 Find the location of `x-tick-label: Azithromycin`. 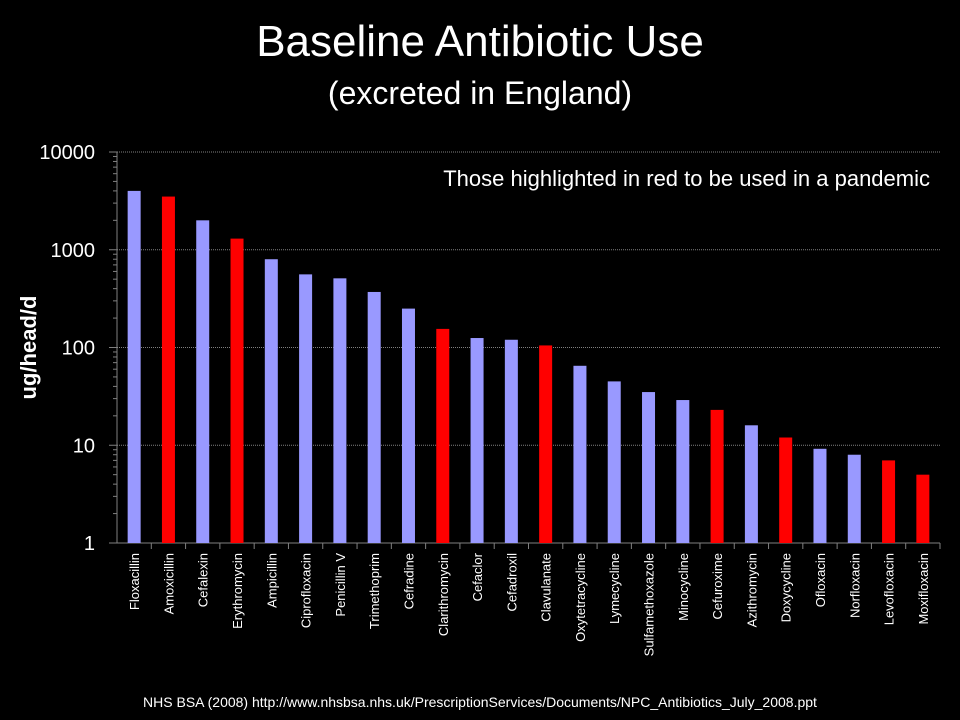

x-tick-label: Azithromycin is located at coordinates (751, 590).